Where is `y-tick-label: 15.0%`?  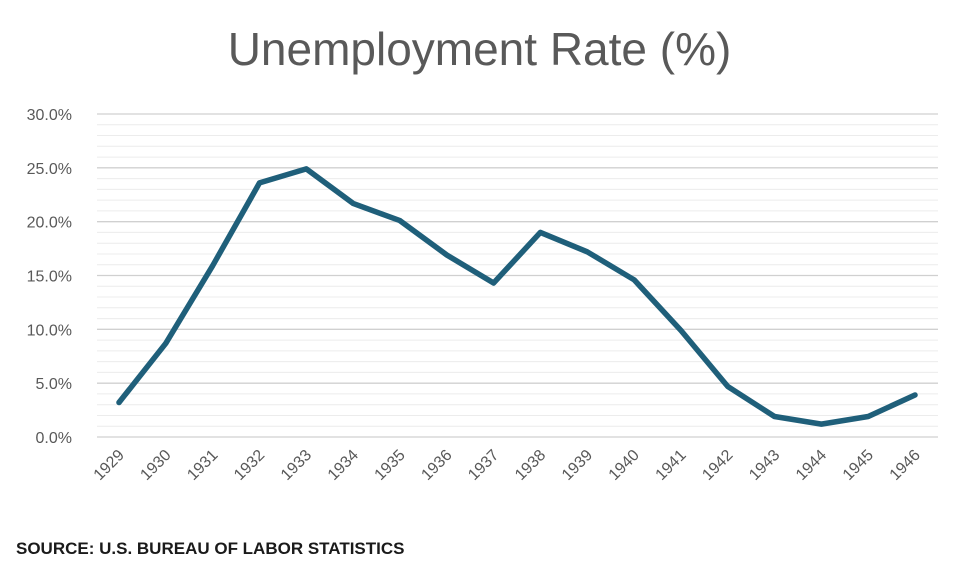
y-tick-label: 15.0% is located at coordinates (49, 277).